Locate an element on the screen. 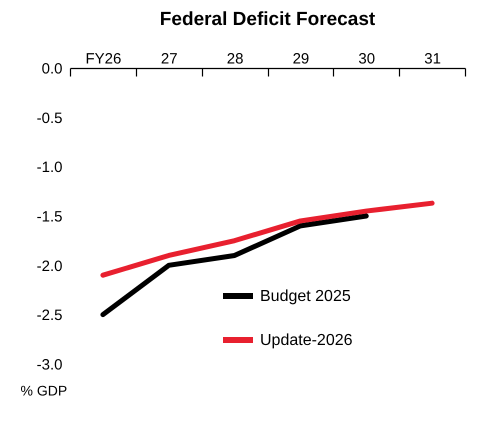 This screenshot has width=478, height=445. y-tick-label: -0.5 is located at coordinates (49, 118).